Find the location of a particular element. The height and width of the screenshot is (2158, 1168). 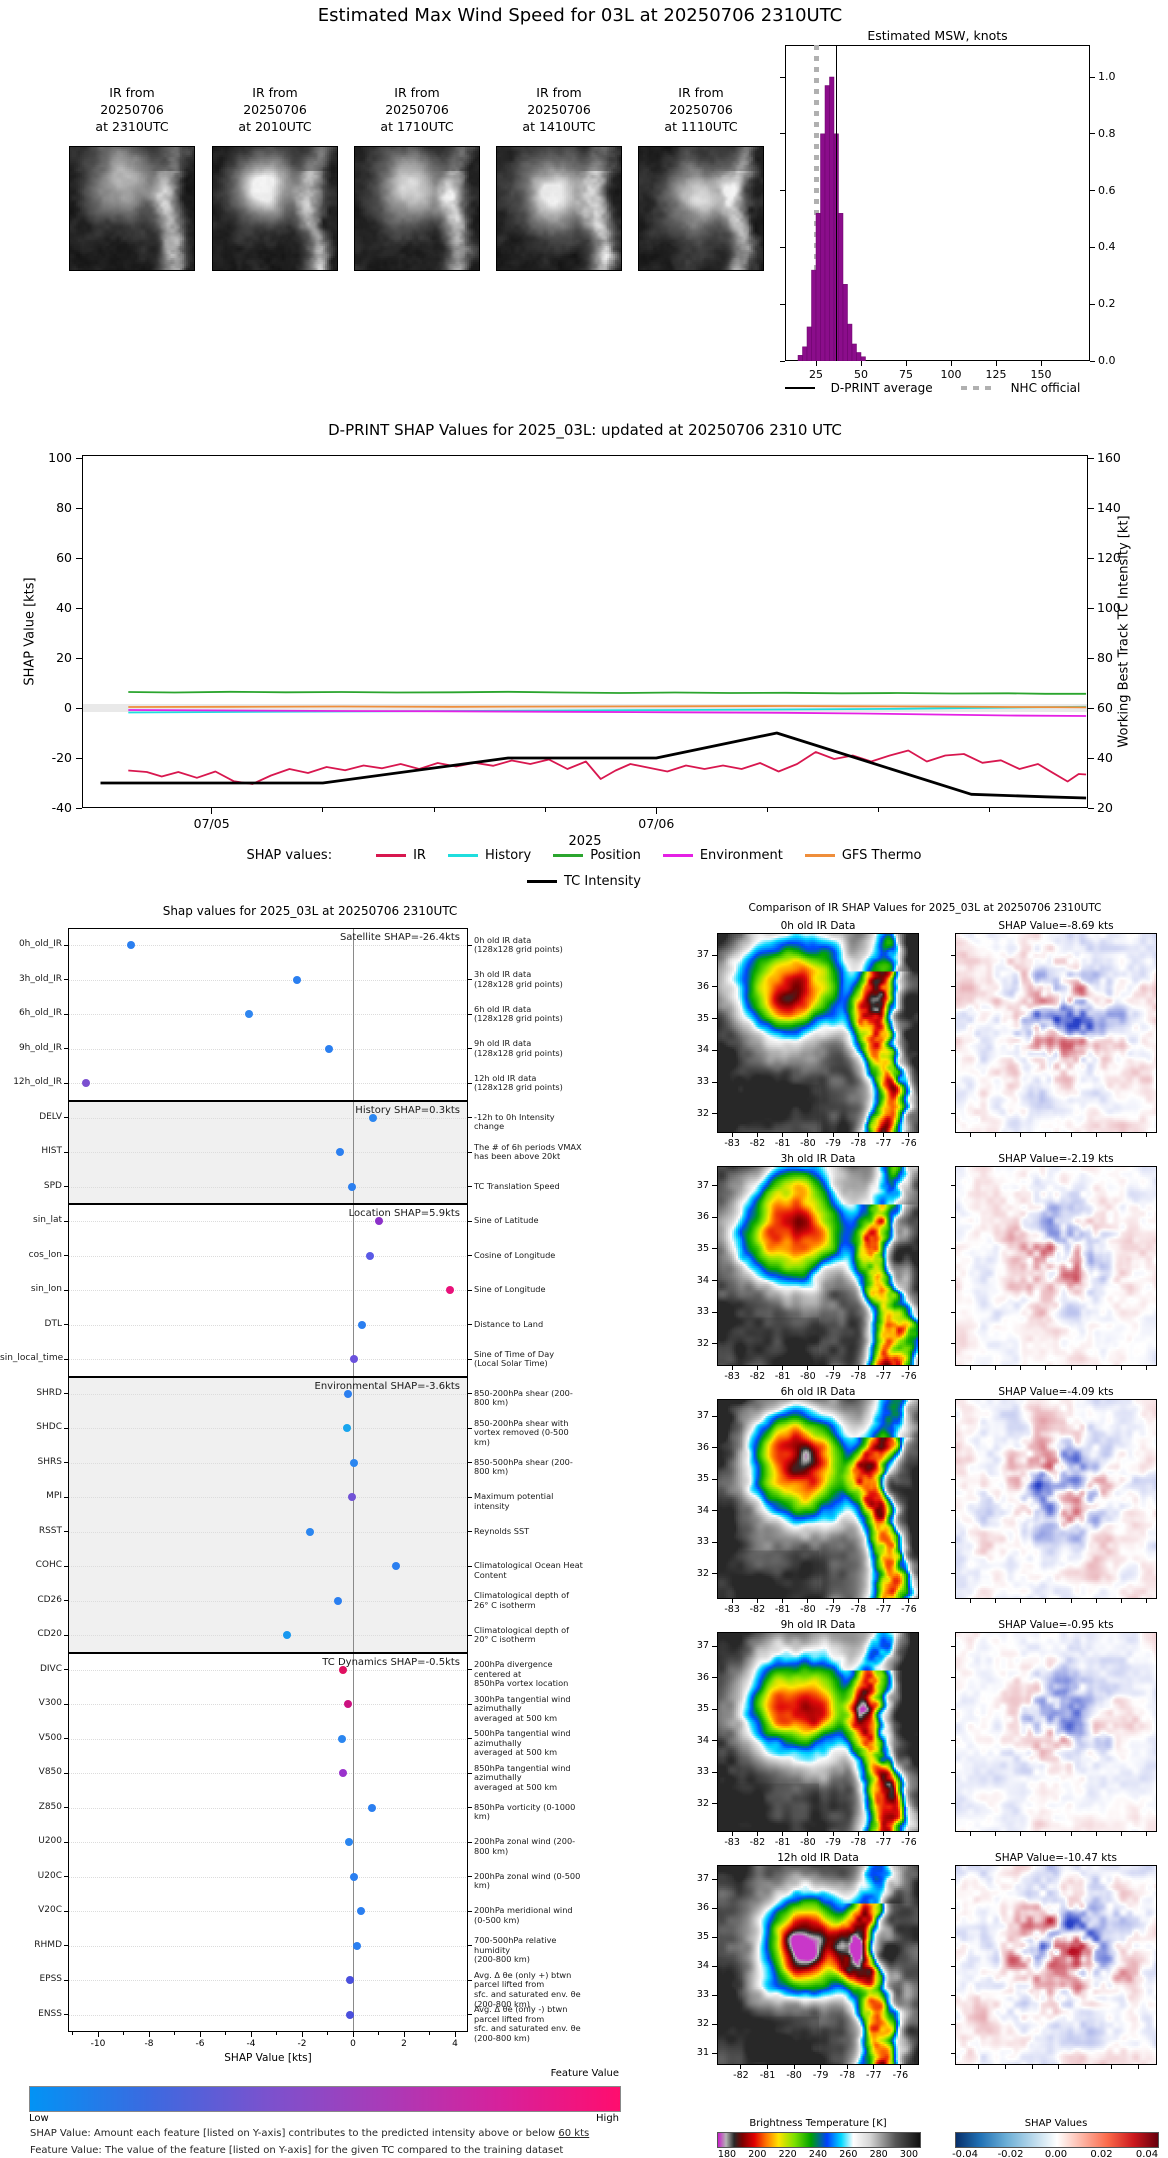

figure-element: at 1410UTC is located at coordinates (559, 126).